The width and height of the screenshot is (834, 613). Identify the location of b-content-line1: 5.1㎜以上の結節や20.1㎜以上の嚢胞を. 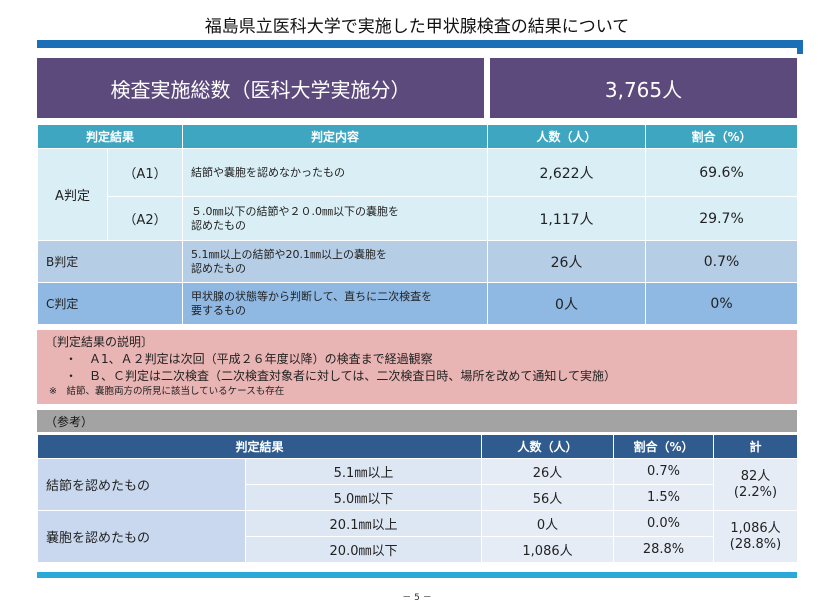
(289, 254).